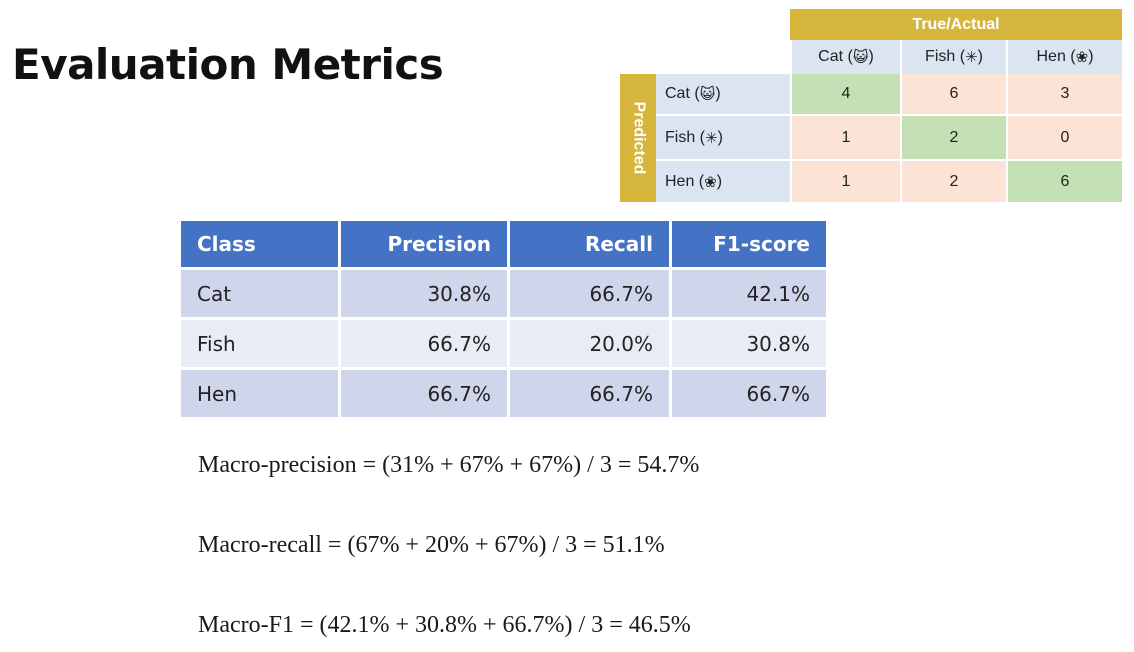  Describe the element at coordinates (261, 244) in the screenshot. I see `column-header: Class` at that location.